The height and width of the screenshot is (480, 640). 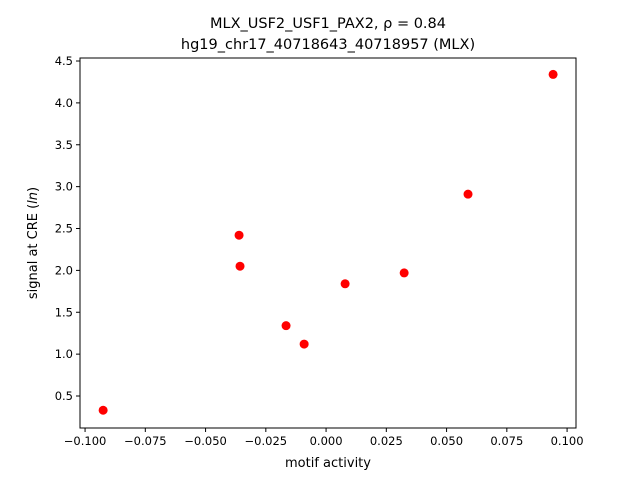 I want to click on x-tick-label: 0.000, so click(x=326, y=441).